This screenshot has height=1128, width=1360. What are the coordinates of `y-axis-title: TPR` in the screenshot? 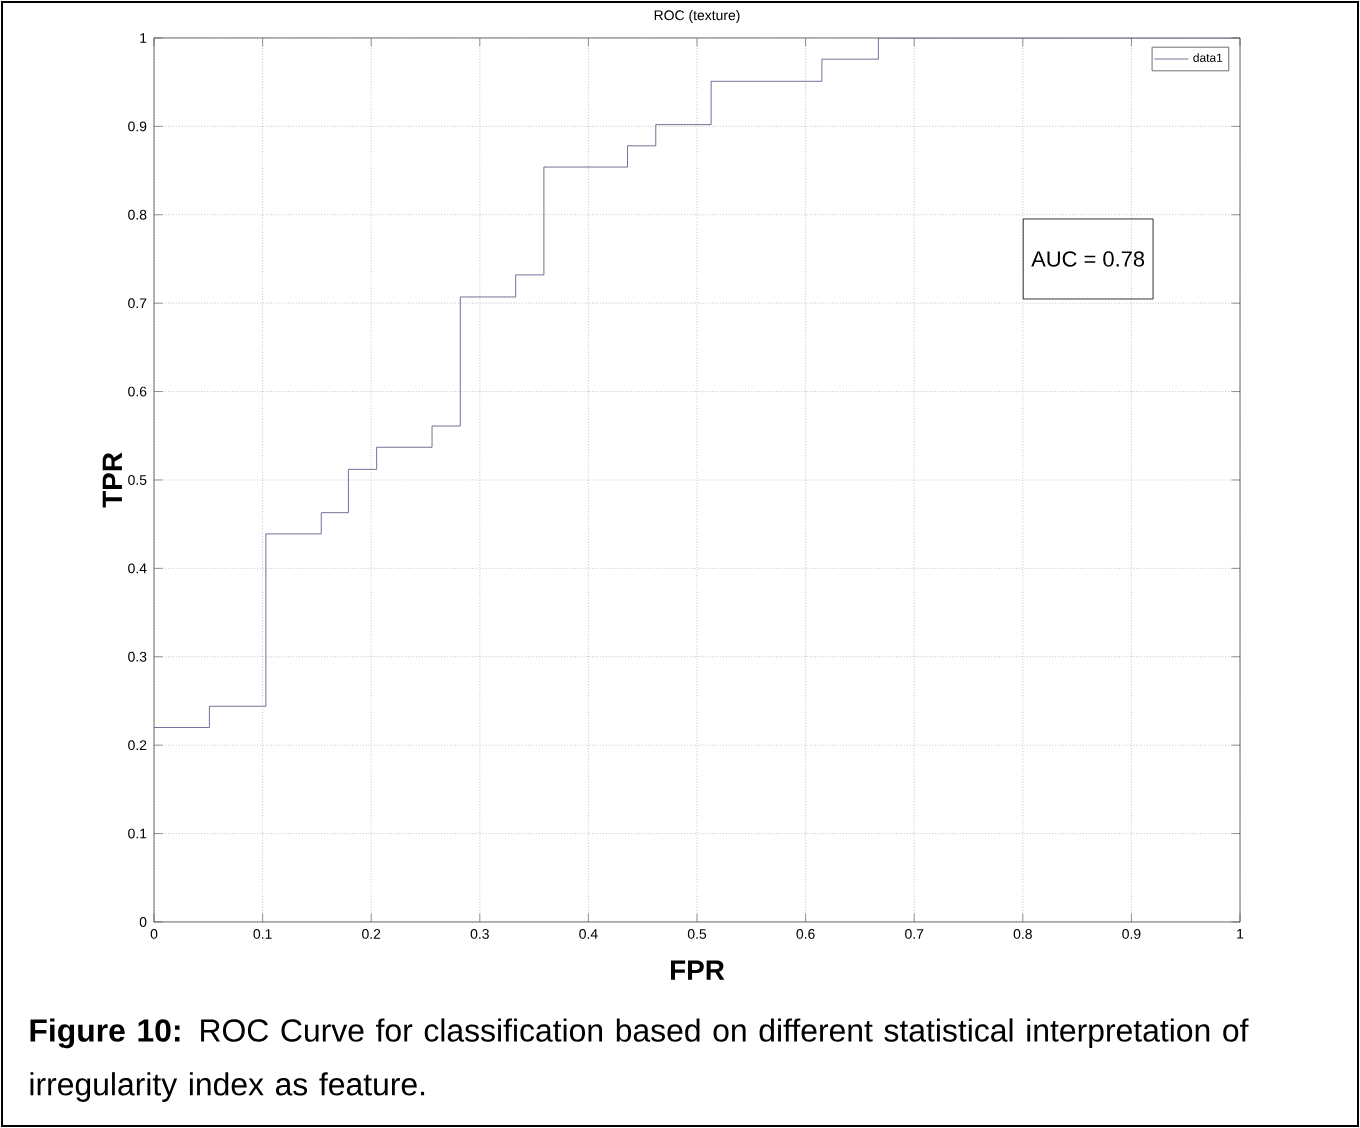 It's located at (112, 480).